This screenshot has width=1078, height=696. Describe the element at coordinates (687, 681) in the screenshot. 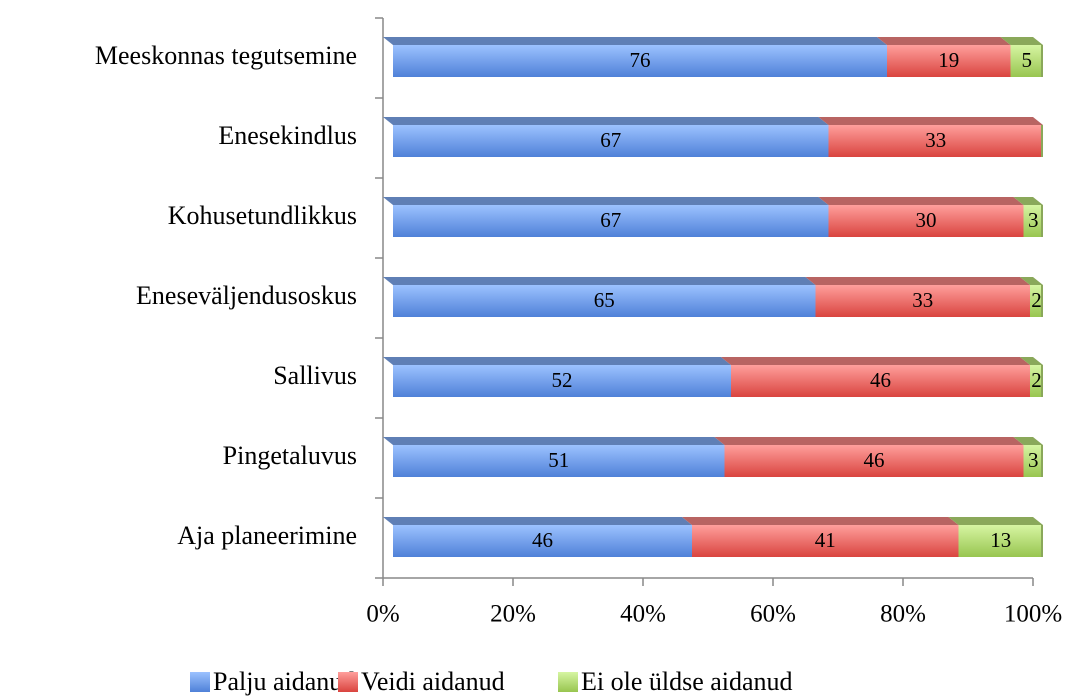

I see `legend-label: Ei ole üldse aidanud` at that location.